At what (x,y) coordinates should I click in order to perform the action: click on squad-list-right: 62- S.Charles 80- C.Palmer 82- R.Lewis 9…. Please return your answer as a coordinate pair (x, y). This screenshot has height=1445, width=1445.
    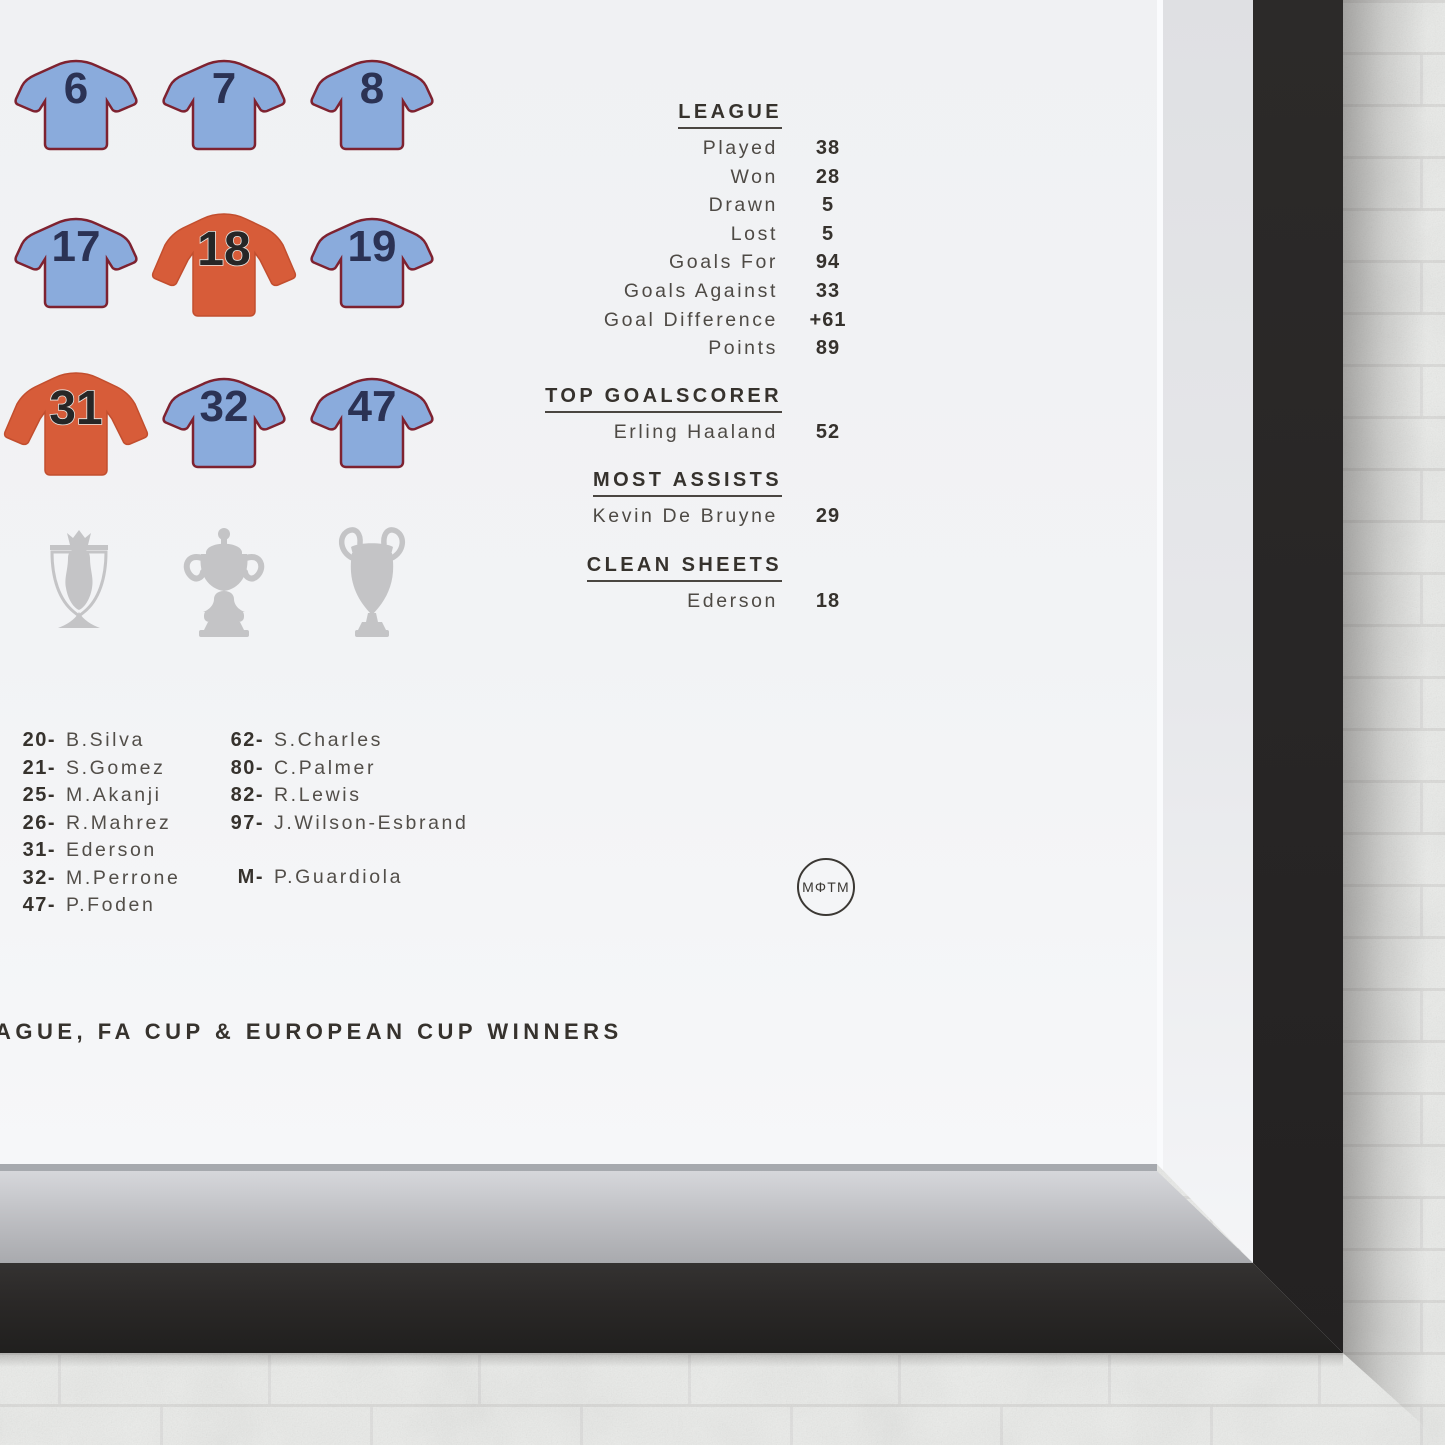
    Looking at the image, I should click on (340, 782).